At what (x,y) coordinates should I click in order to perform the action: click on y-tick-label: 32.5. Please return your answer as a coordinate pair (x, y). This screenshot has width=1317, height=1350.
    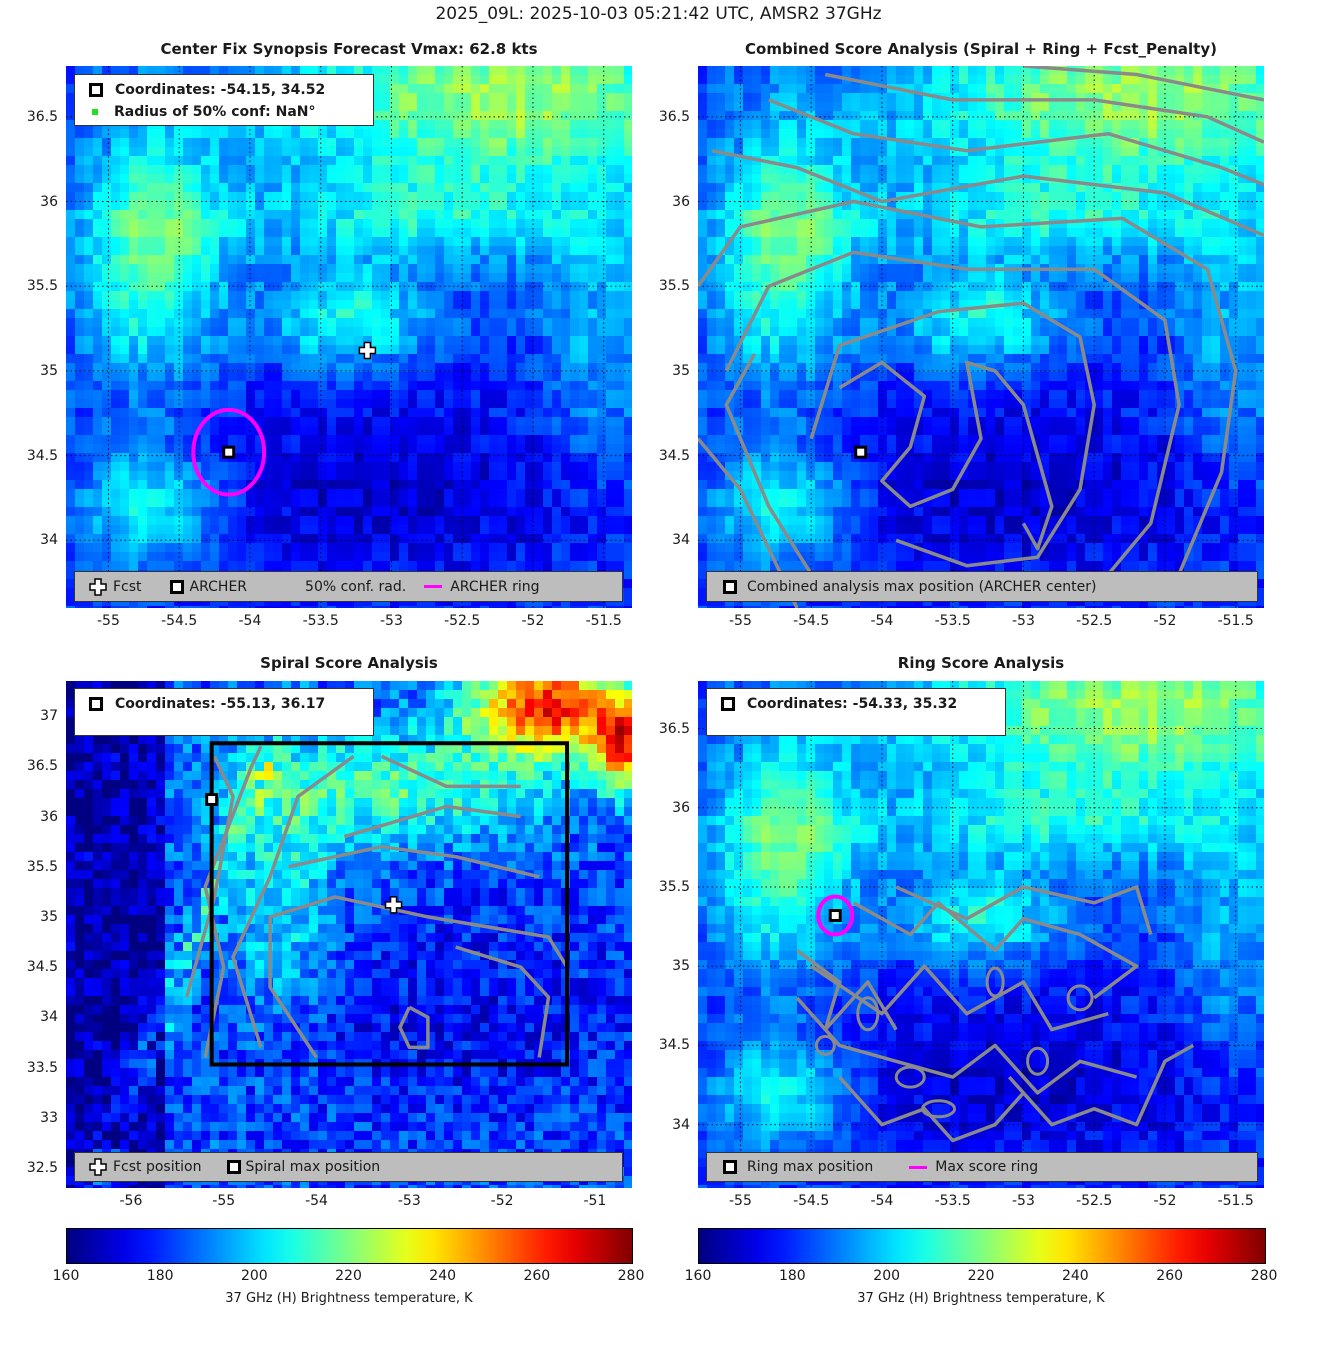
    Looking at the image, I should click on (42, 1167).